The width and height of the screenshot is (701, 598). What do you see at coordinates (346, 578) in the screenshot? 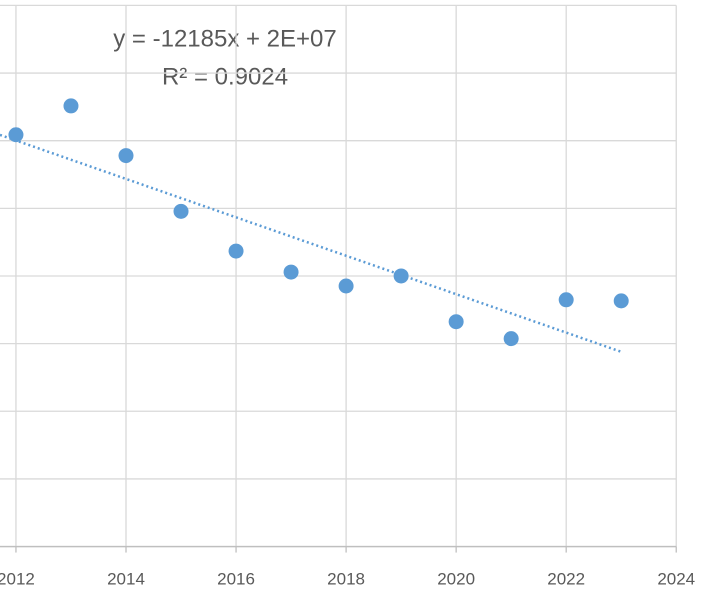
I see `x-tick-label: 2018` at bounding box center [346, 578].